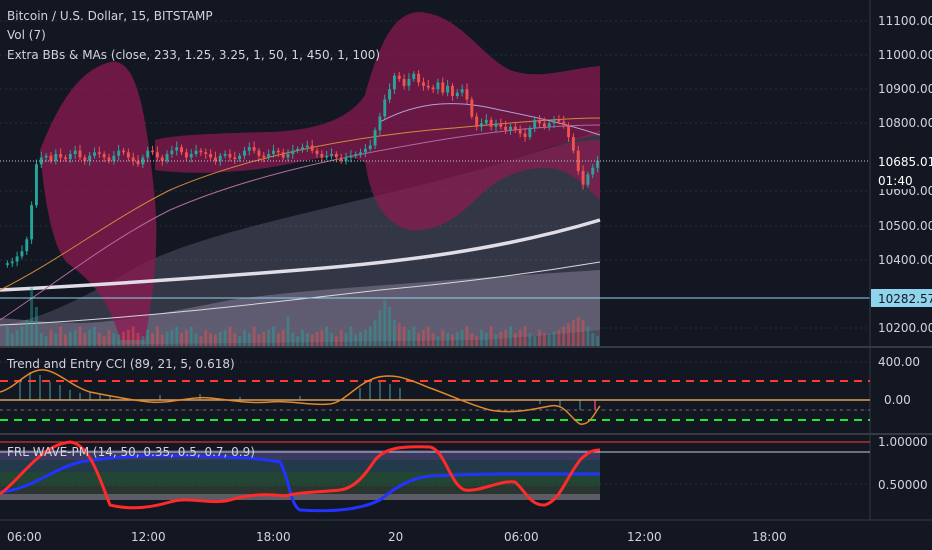 The width and height of the screenshot is (932, 550). What do you see at coordinates (521, 537) in the screenshot?
I see `time-tick: 06:00` at bounding box center [521, 537].